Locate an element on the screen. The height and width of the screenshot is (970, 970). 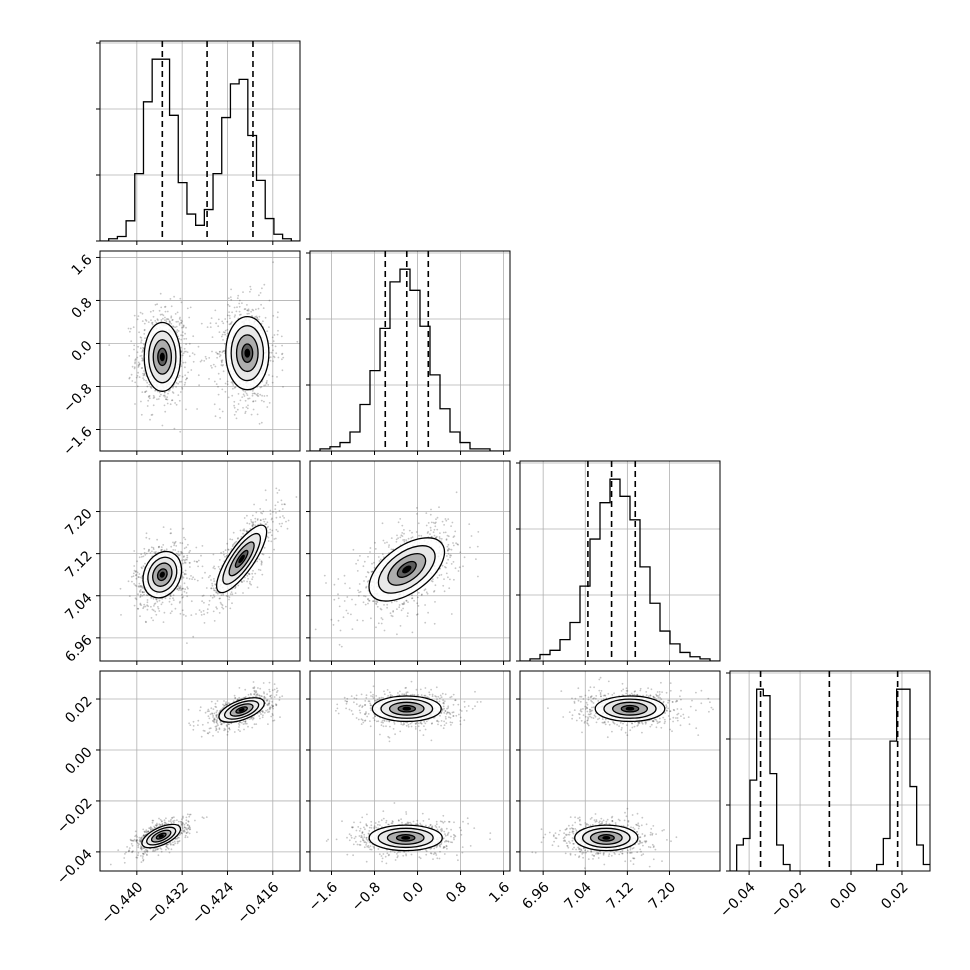
density-core is located at coordinates (241, 559).